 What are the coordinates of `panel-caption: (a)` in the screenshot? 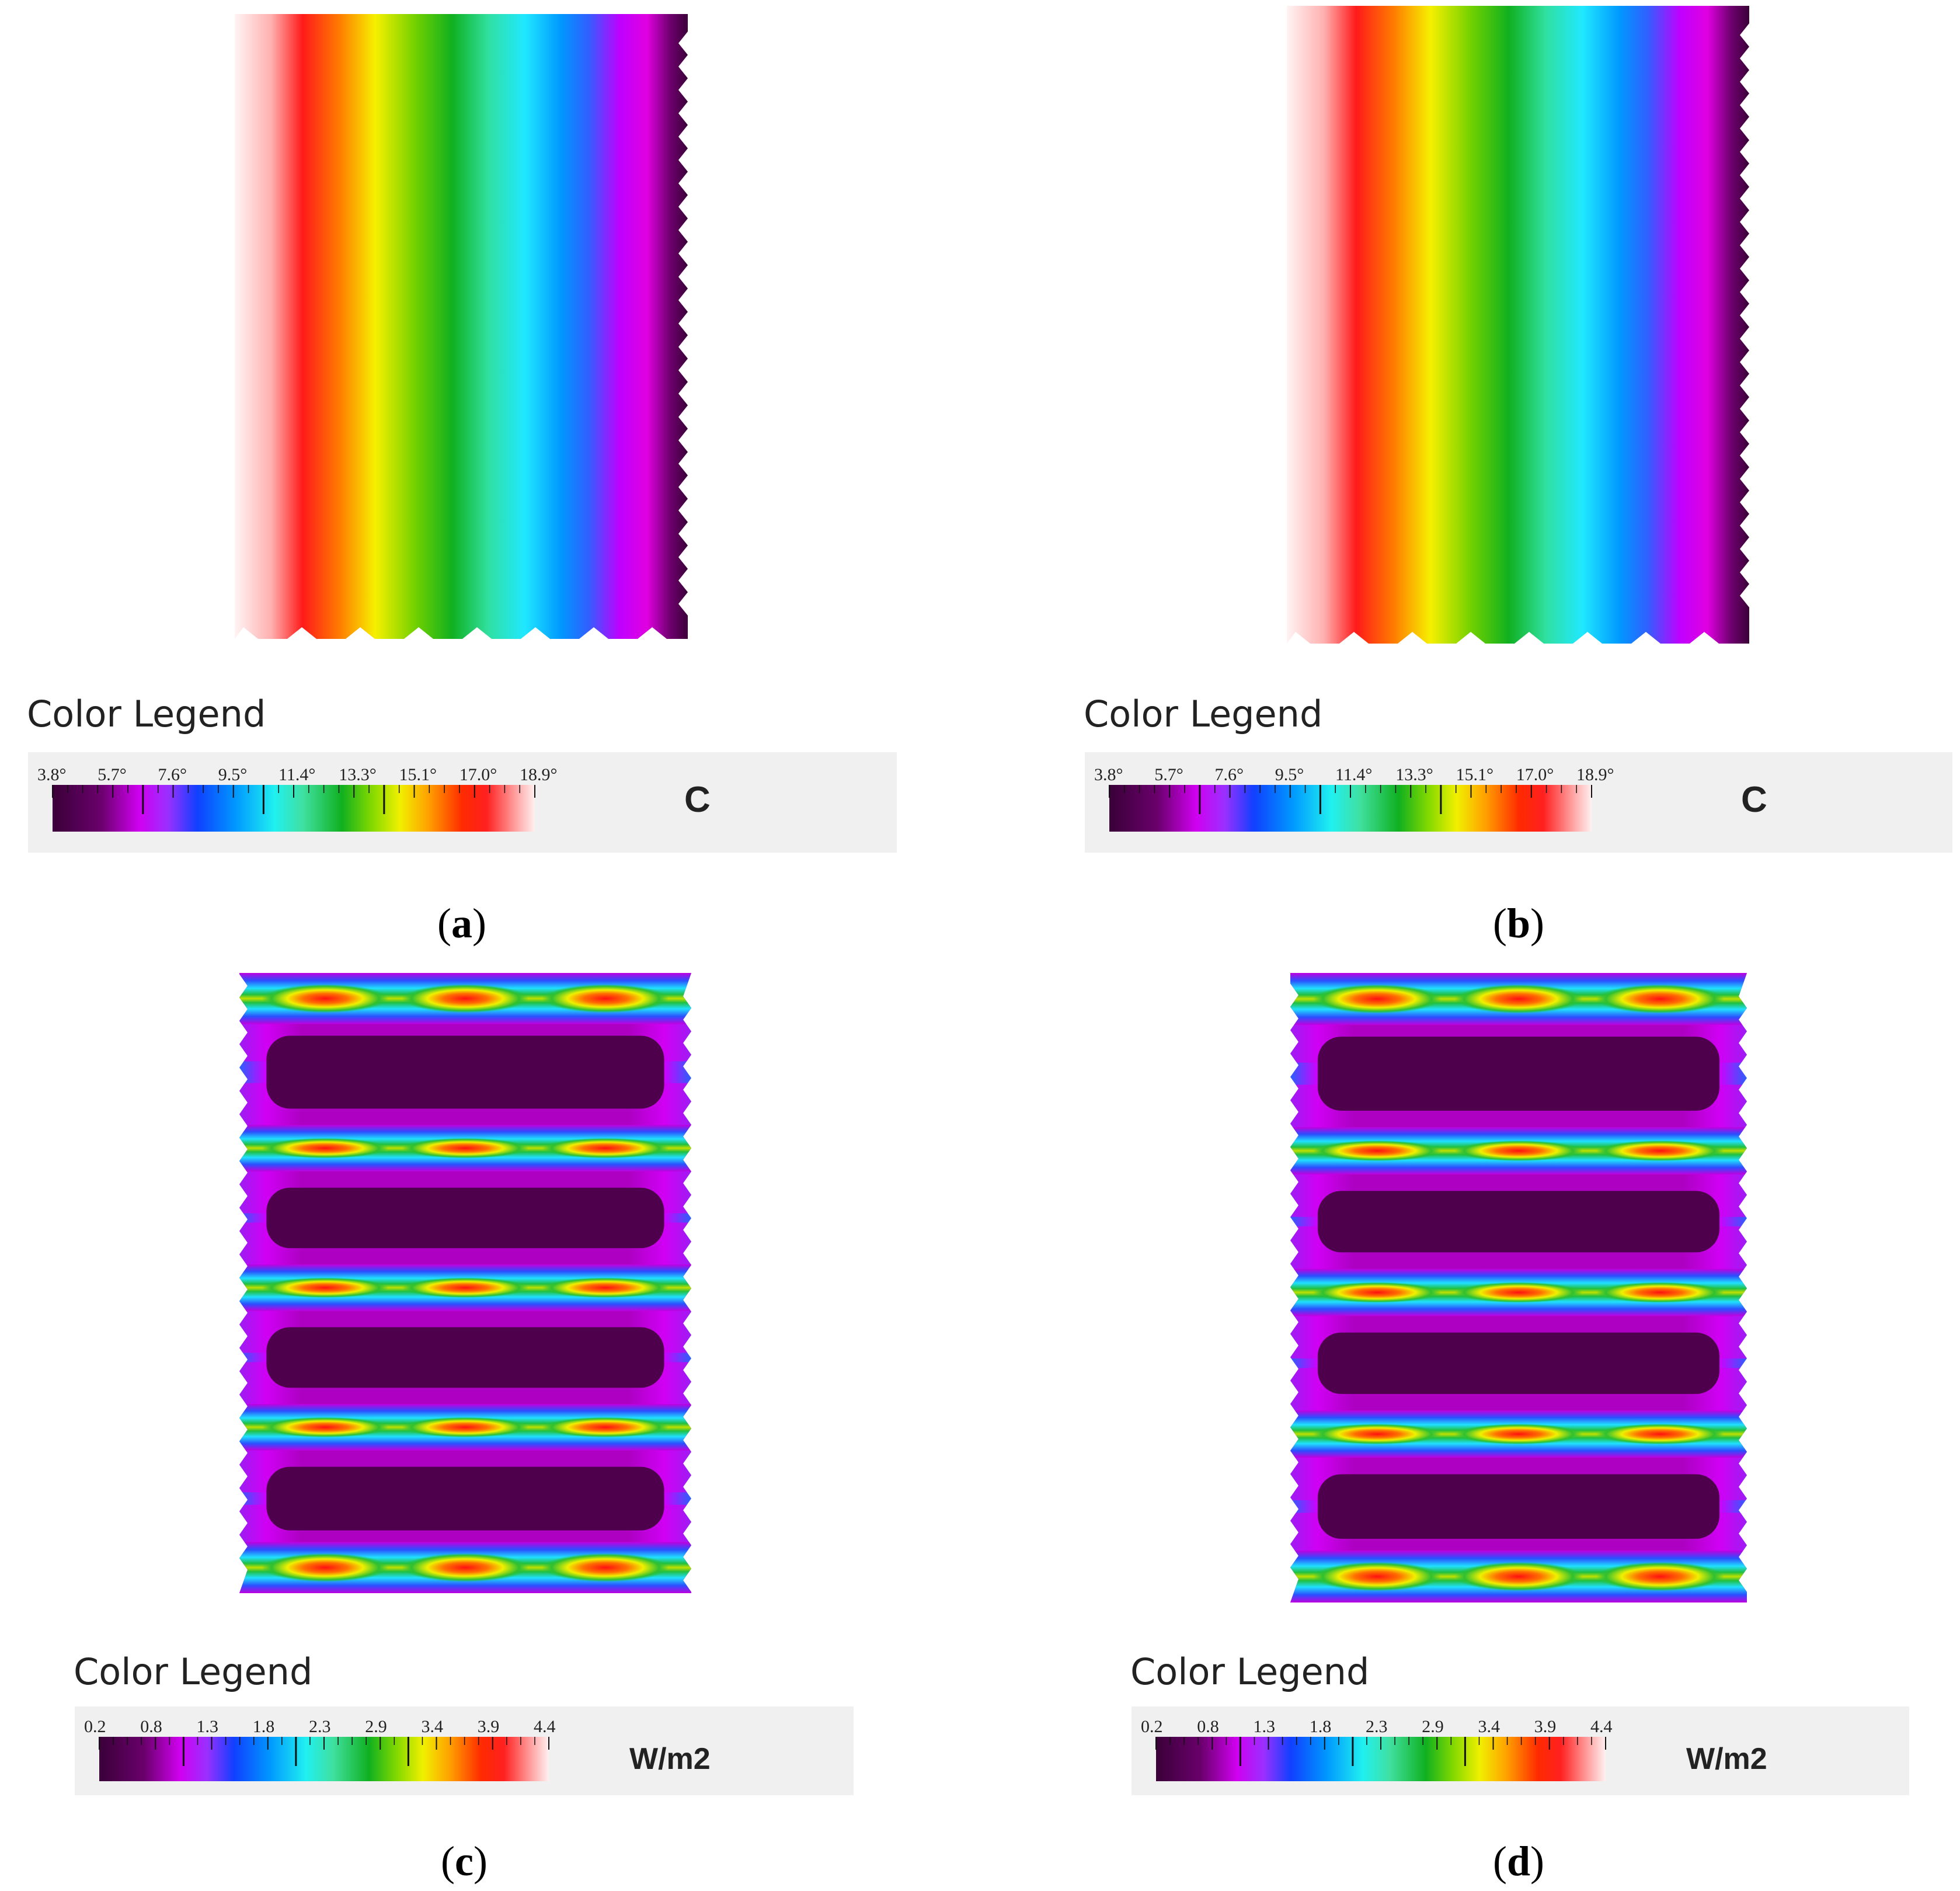 It's located at (461, 923).